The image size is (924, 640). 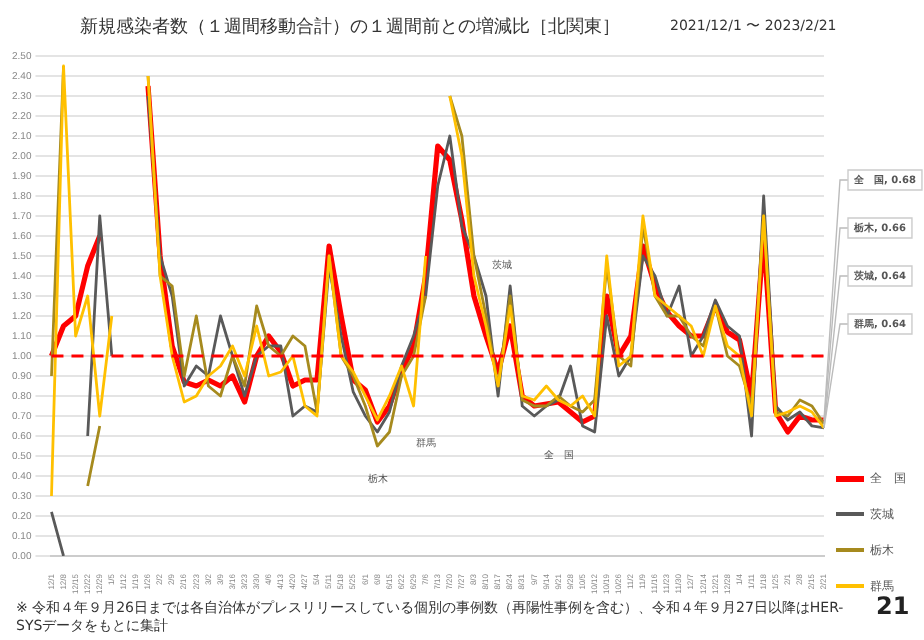 I want to click on text: 21, so click(x=893, y=606).